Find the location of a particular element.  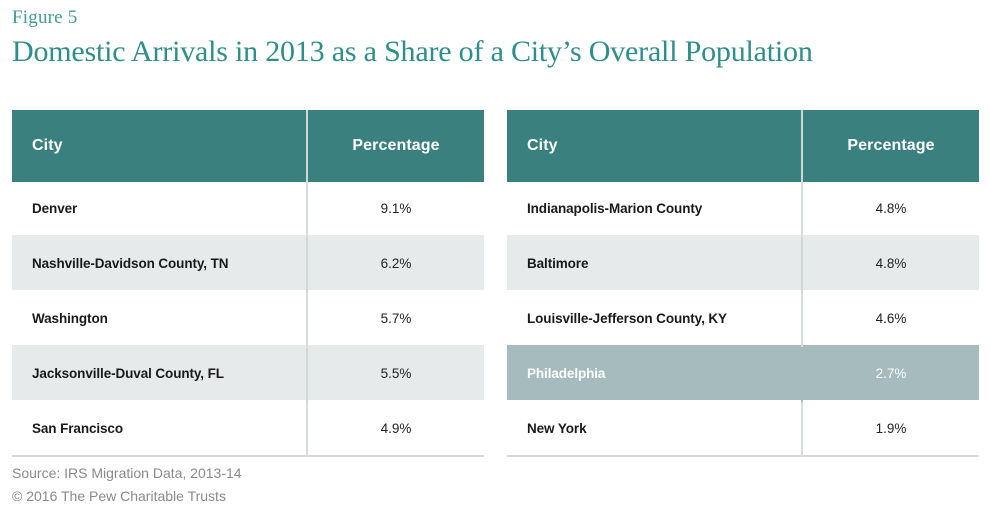

cell-city: New York is located at coordinates (654, 428).